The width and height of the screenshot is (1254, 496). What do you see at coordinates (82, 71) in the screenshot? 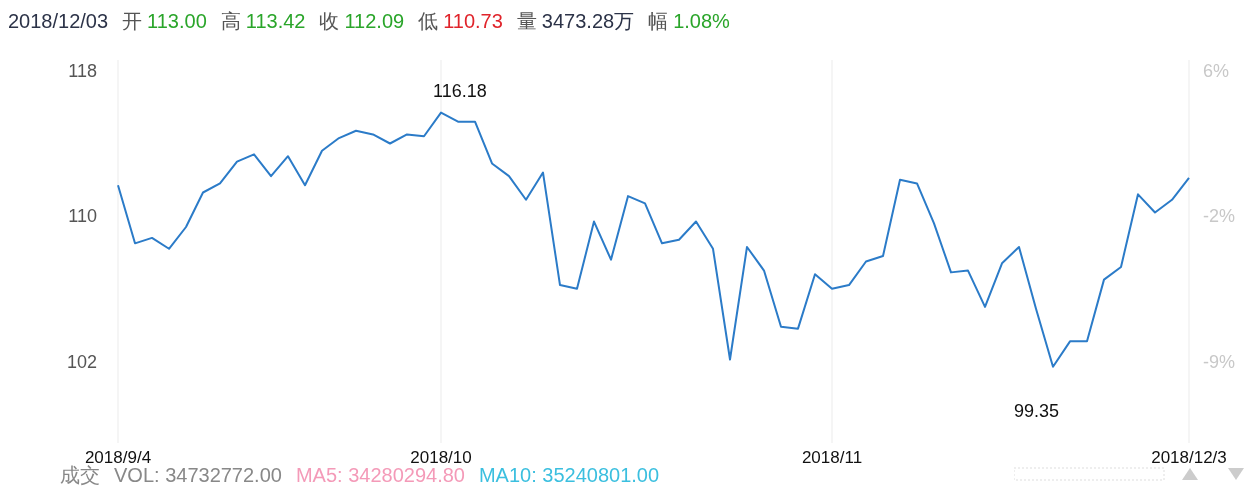
I see `y-tick-label: 118` at bounding box center [82, 71].